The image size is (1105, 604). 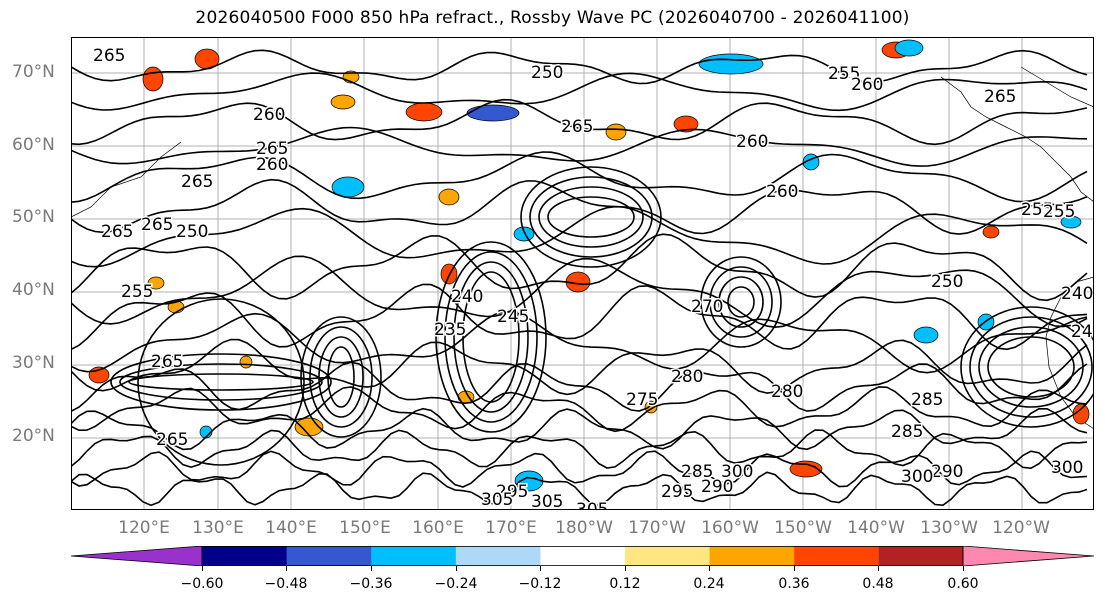 I want to click on lon-label-170e: 170°E, so click(x=511, y=528).